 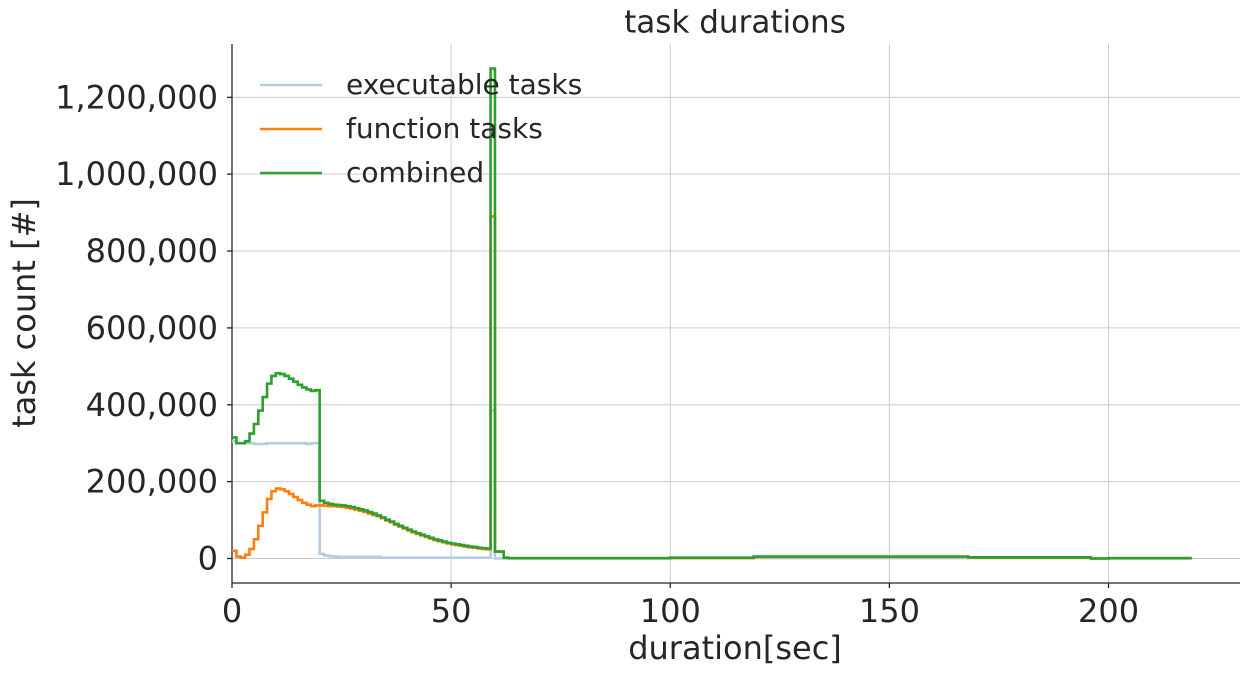 What do you see at coordinates (735, 23) in the screenshot?
I see `chart-title: task durations` at bounding box center [735, 23].